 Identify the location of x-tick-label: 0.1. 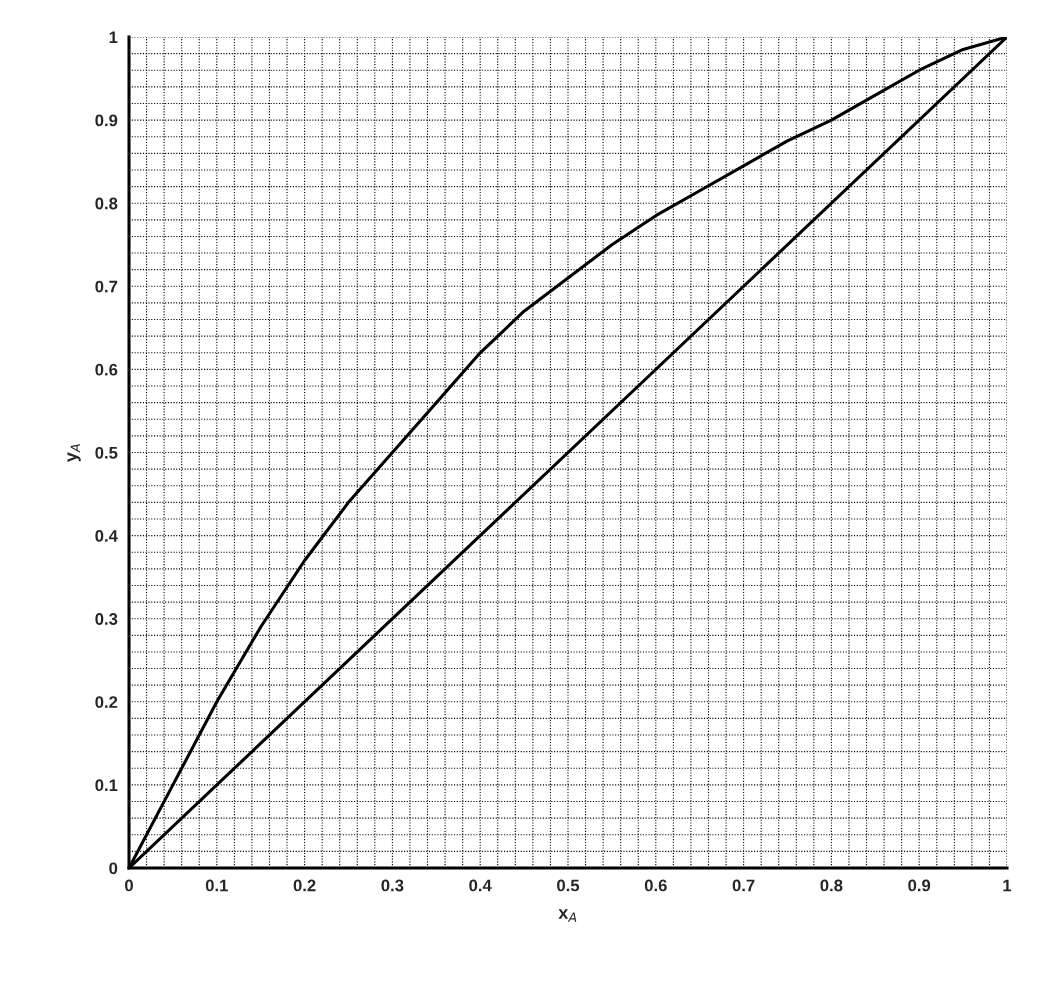
(216, 885).